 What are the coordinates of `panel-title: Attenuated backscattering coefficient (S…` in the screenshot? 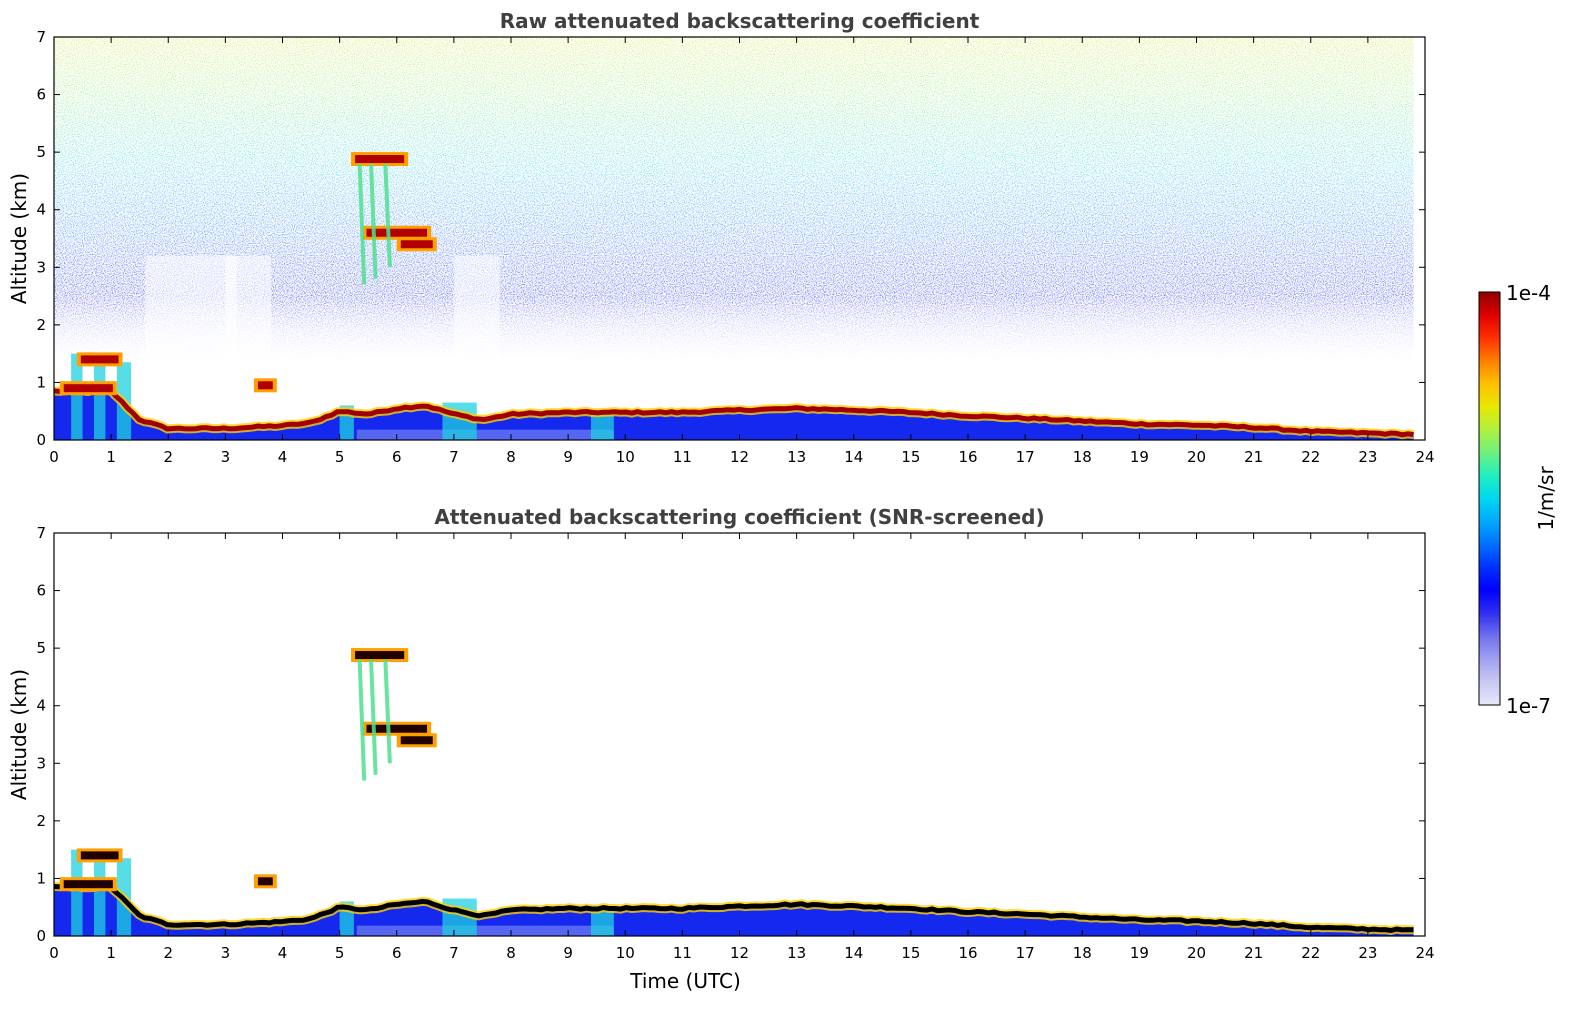 It's located at (739, 517).